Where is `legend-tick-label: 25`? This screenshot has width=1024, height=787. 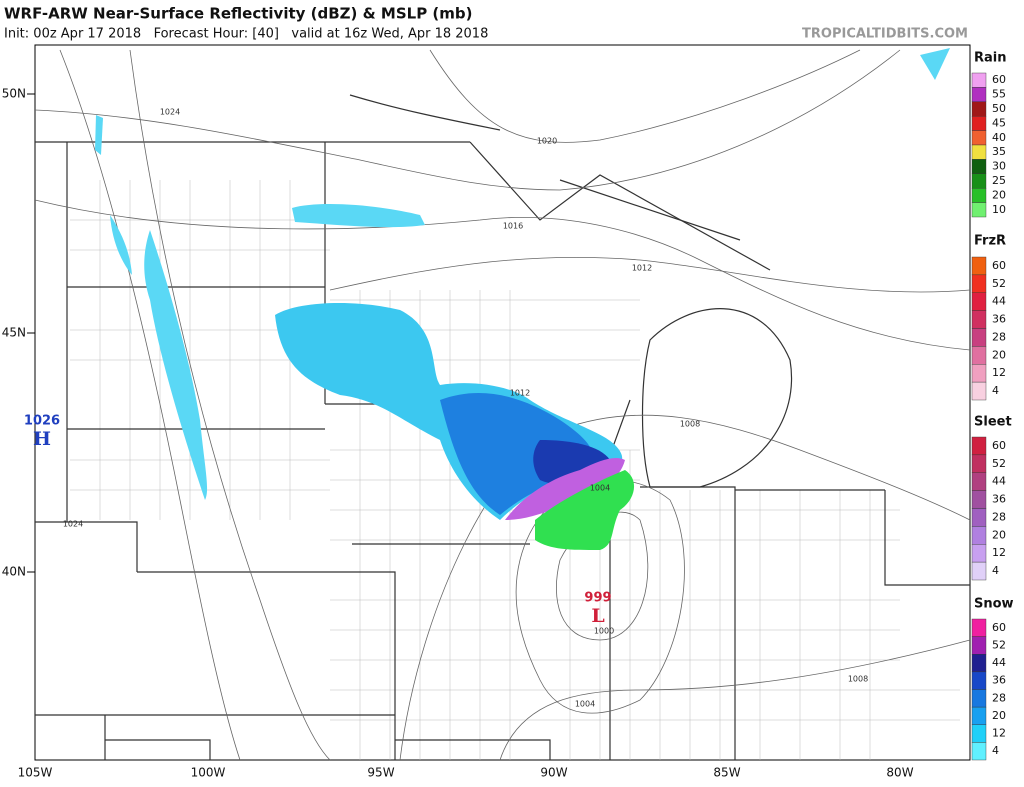 legend-tick-label: 25 is located at coordinates (999, 180).